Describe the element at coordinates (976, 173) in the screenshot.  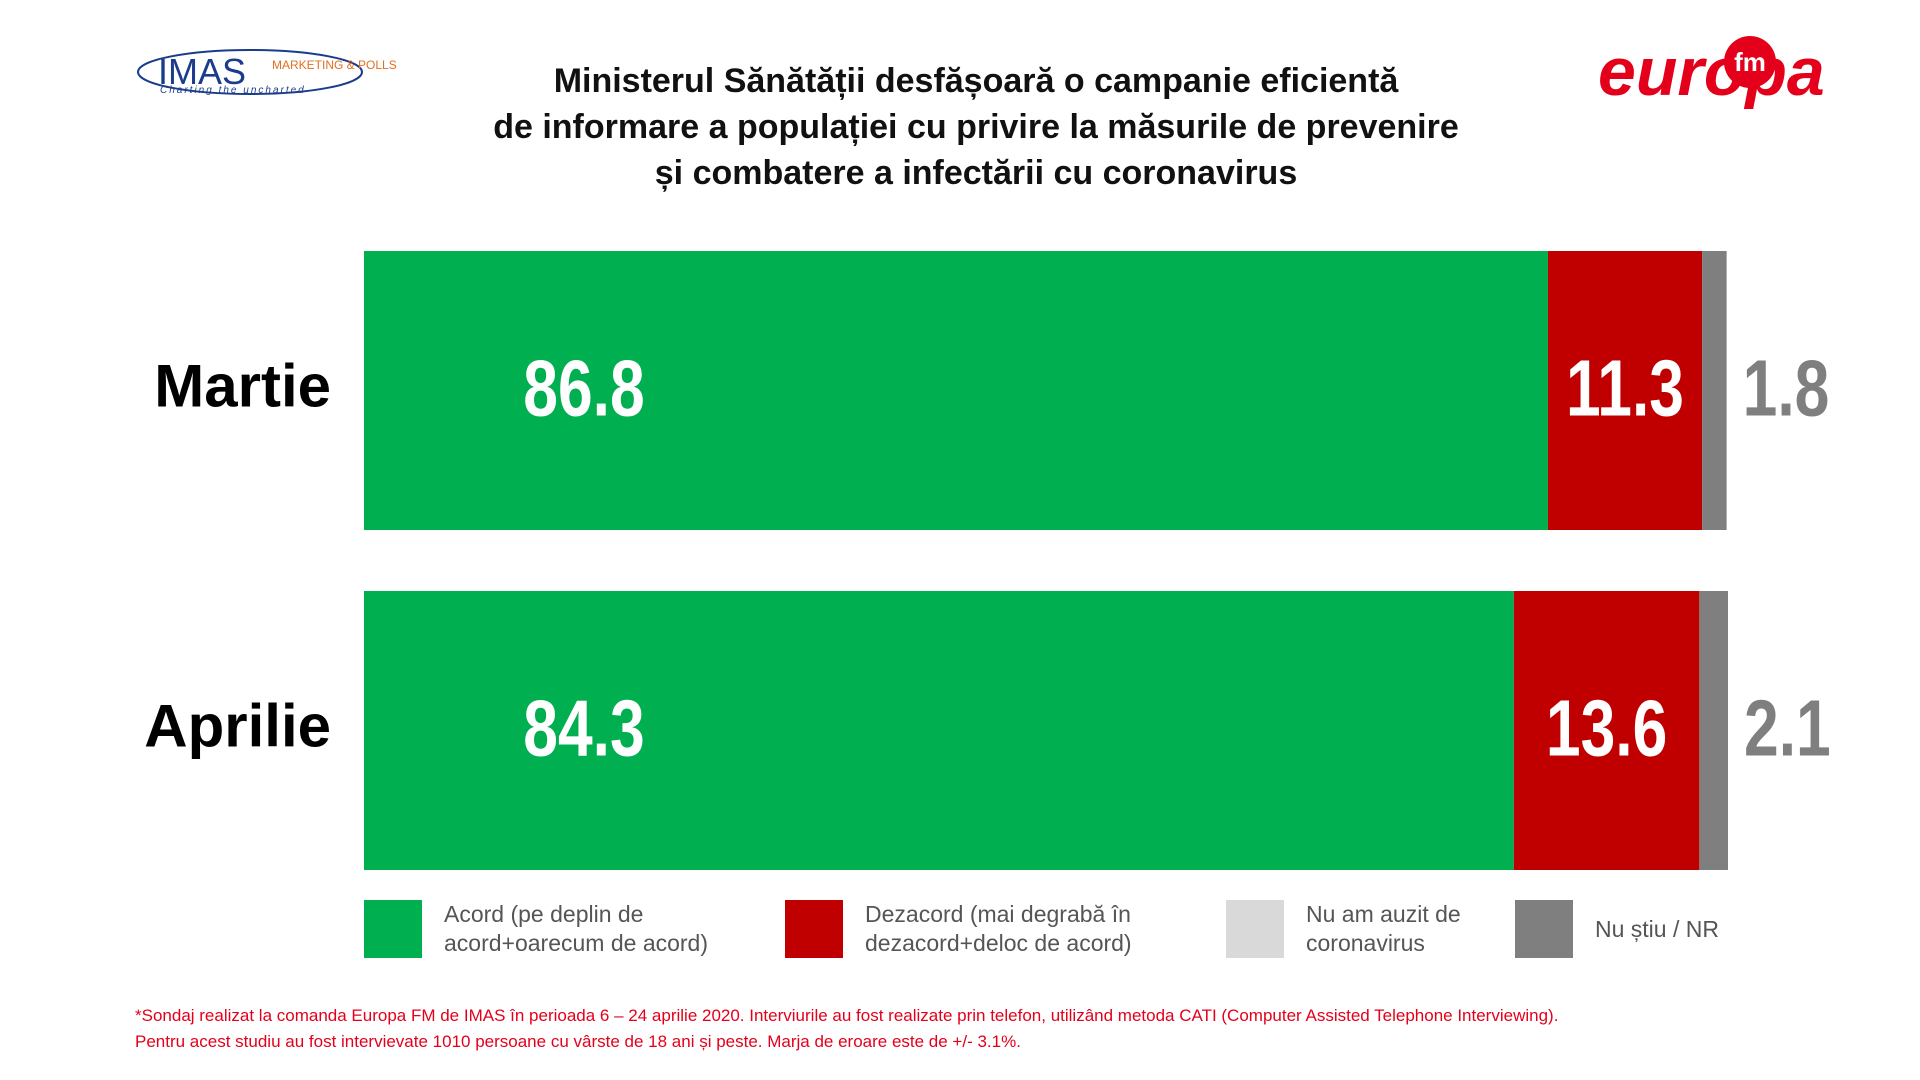
I see `chart-title: și combatere a infectării cu coronavirus` at that location.